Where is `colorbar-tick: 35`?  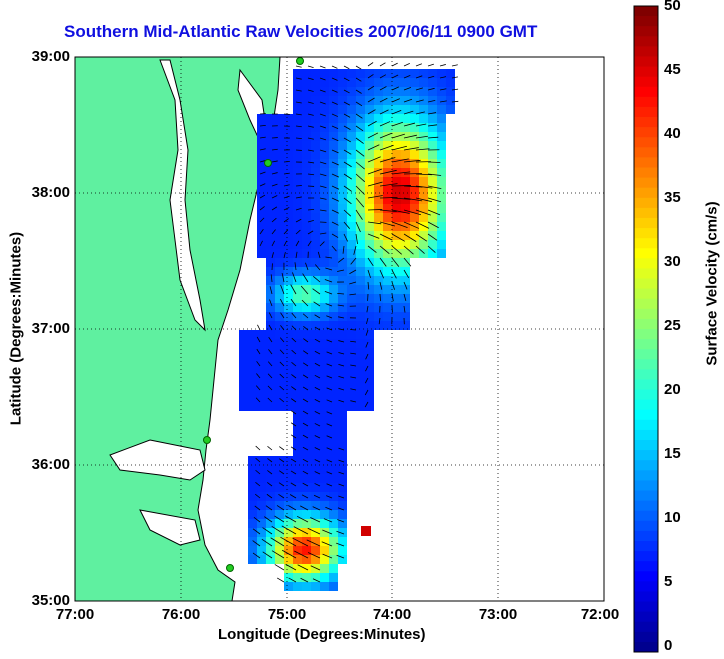 colorbar-tick: 35 is located at coordinates (672, 197).